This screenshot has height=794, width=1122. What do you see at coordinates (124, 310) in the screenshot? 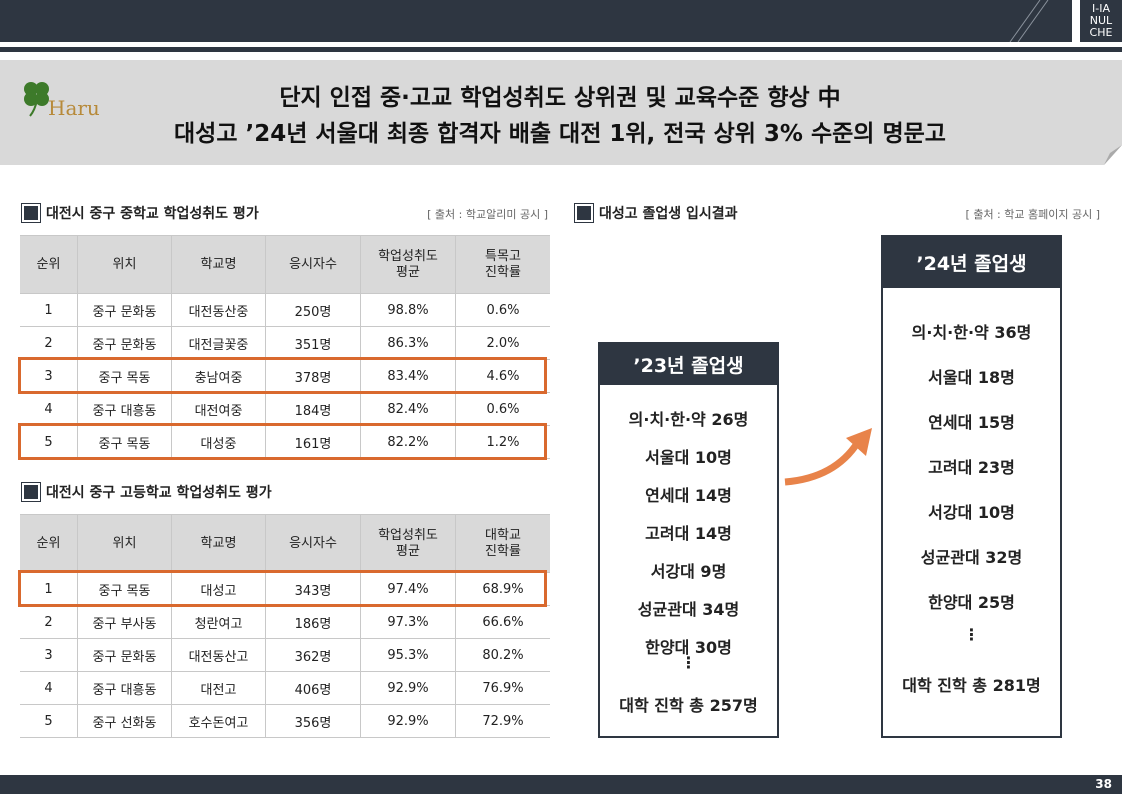
I see `cell: 중구 문화동` at bounding box center [124, 310].